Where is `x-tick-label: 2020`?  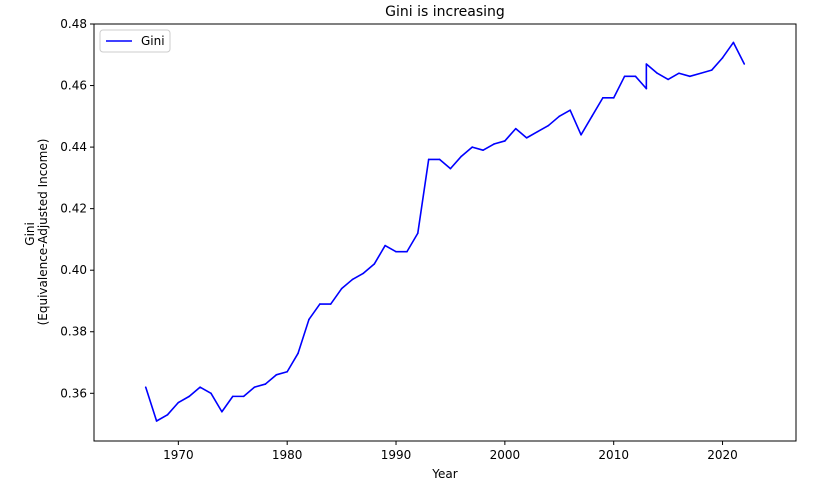 x-tick-label: 2020 is located at coordinates (722, 455).